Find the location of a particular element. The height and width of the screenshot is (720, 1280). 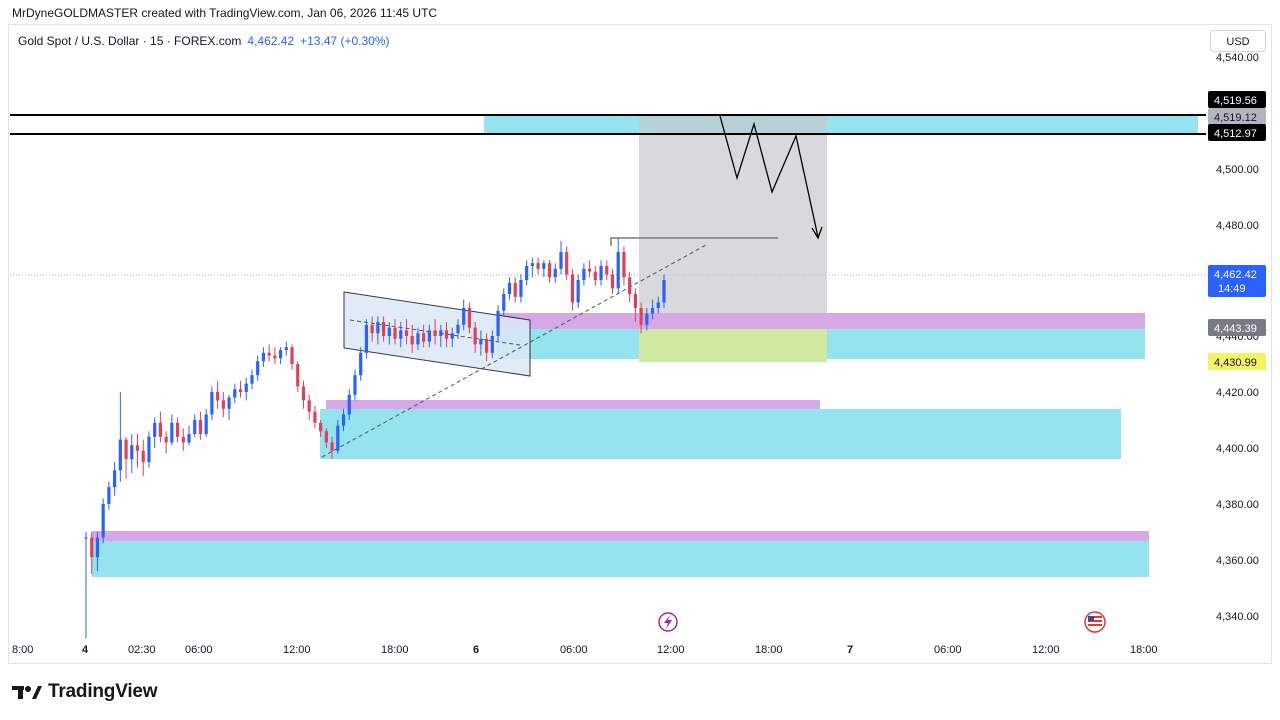

symbol-last-price: 4,462.42 is located at coordinates (271, 41).